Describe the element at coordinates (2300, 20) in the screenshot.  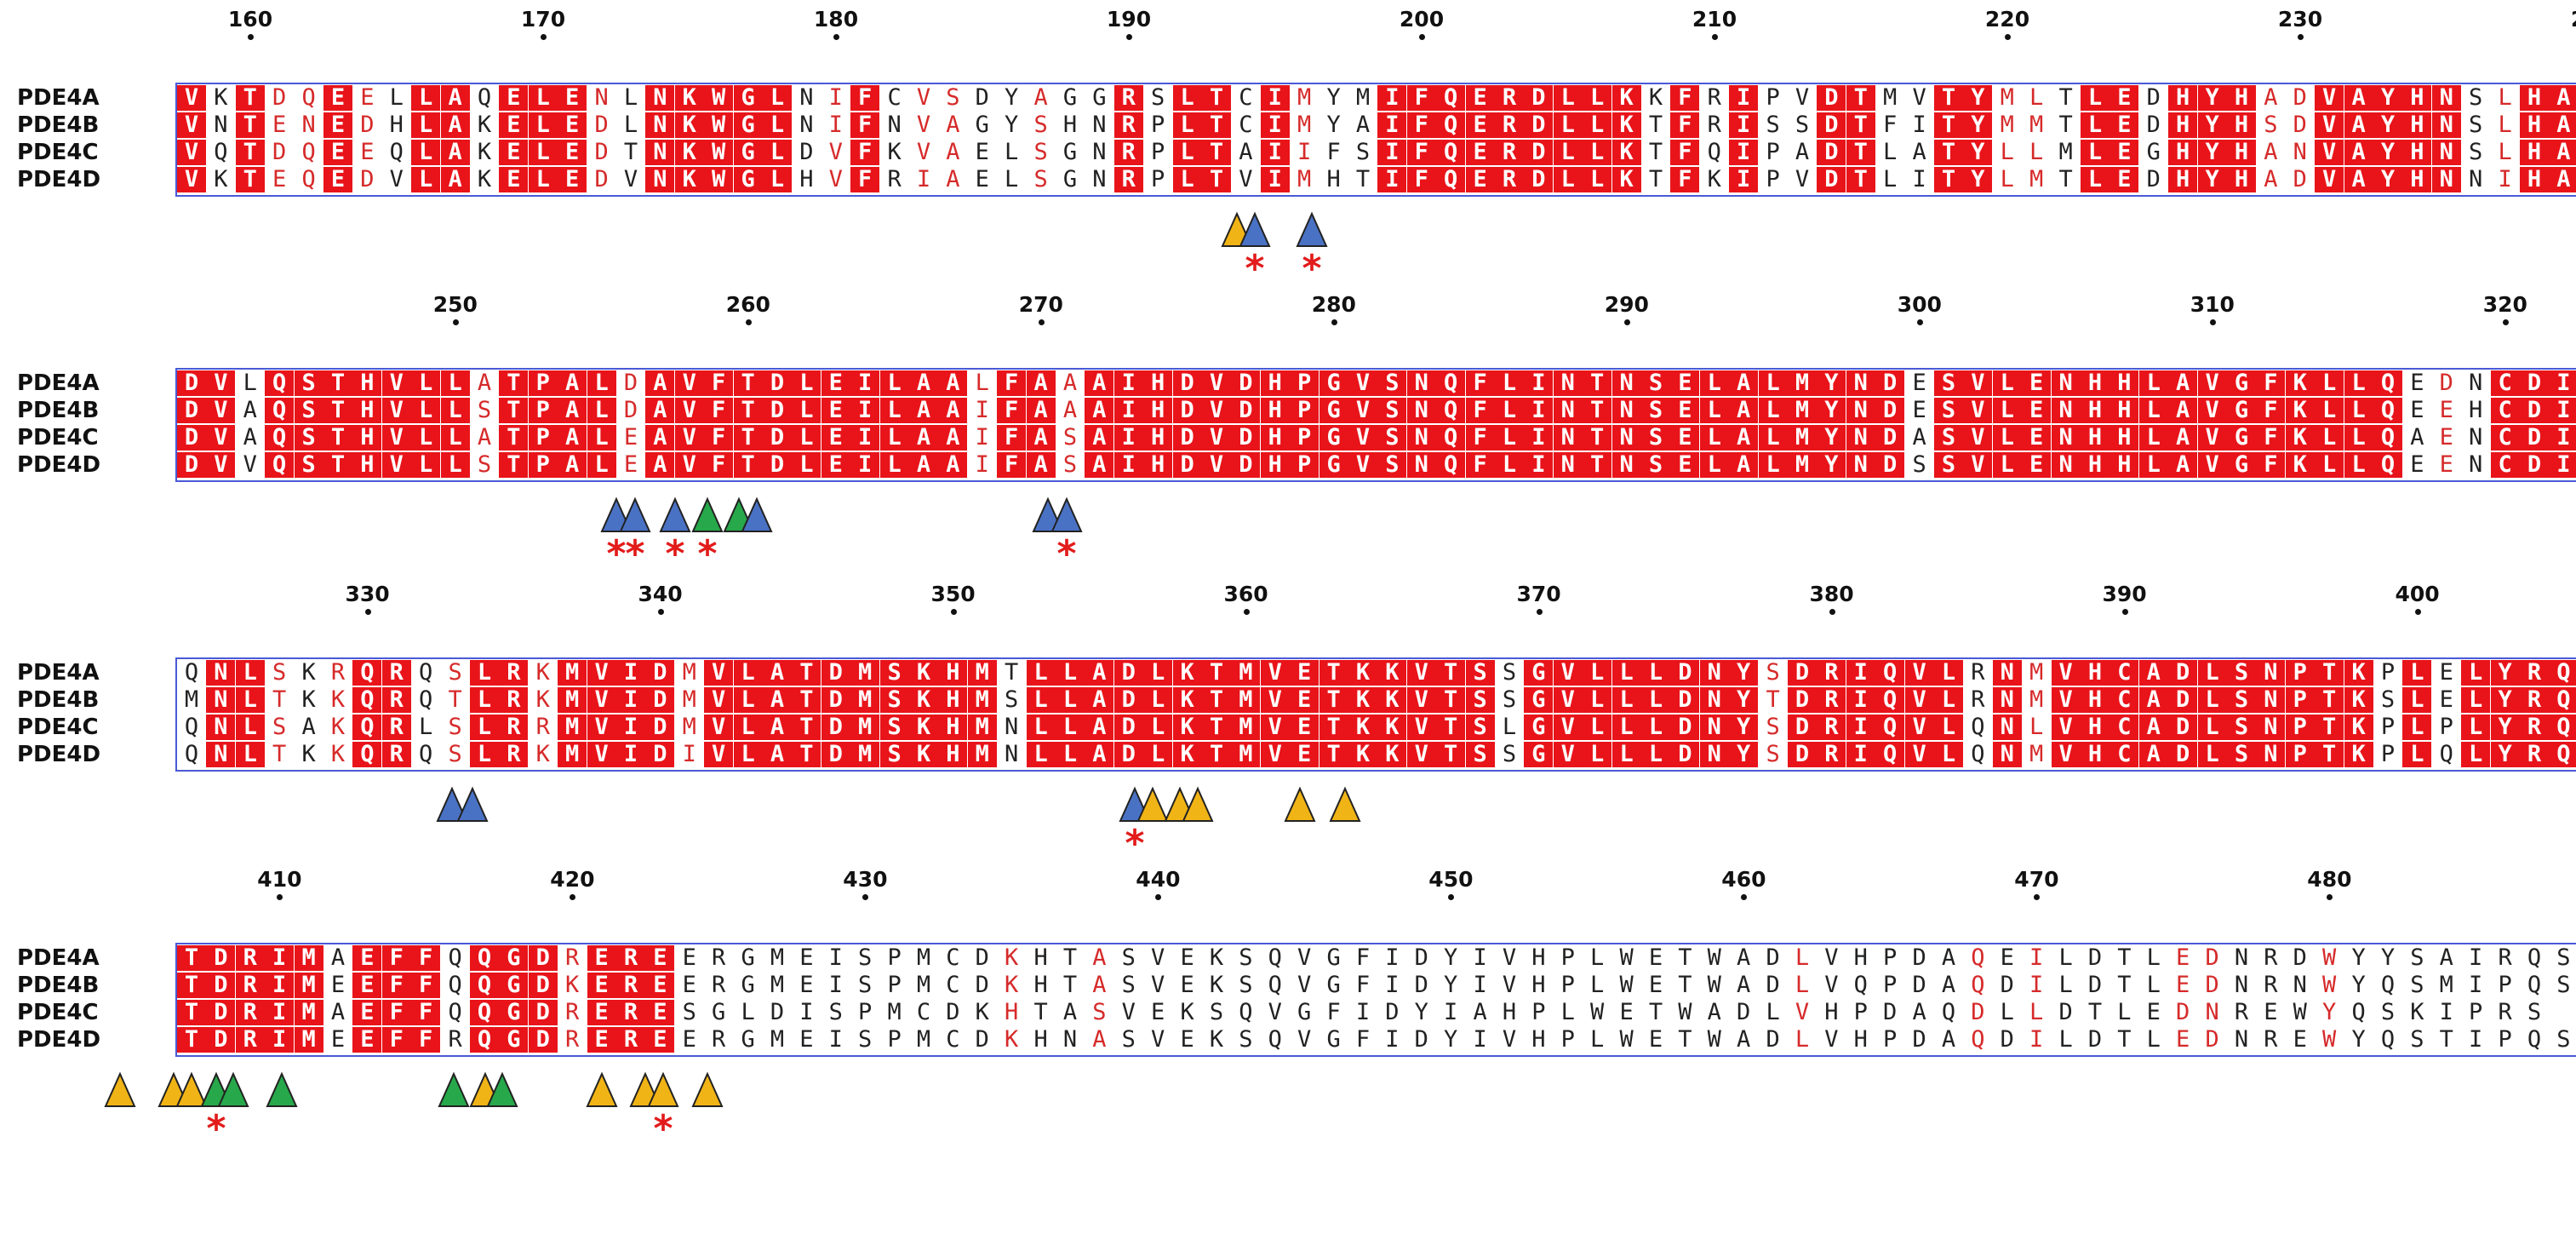
I see `position-tick-label: 230` at that location.